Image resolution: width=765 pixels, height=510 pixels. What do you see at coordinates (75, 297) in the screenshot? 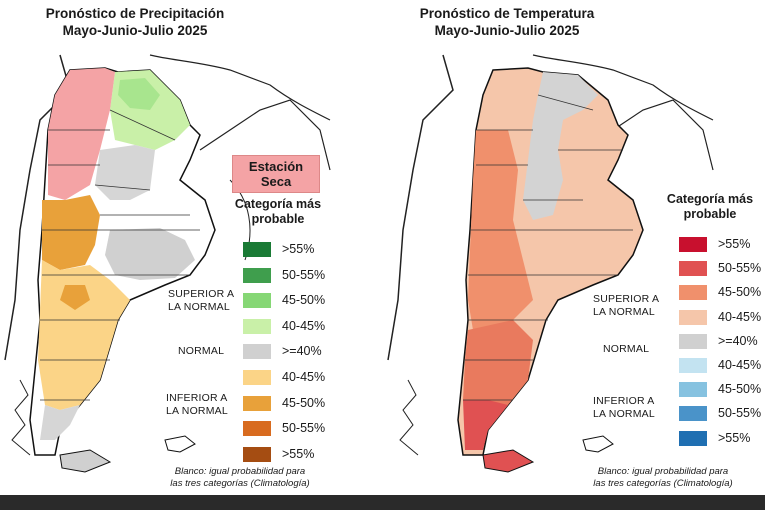
I see `region-below-normal-patch` at bounding box center [75, 297].